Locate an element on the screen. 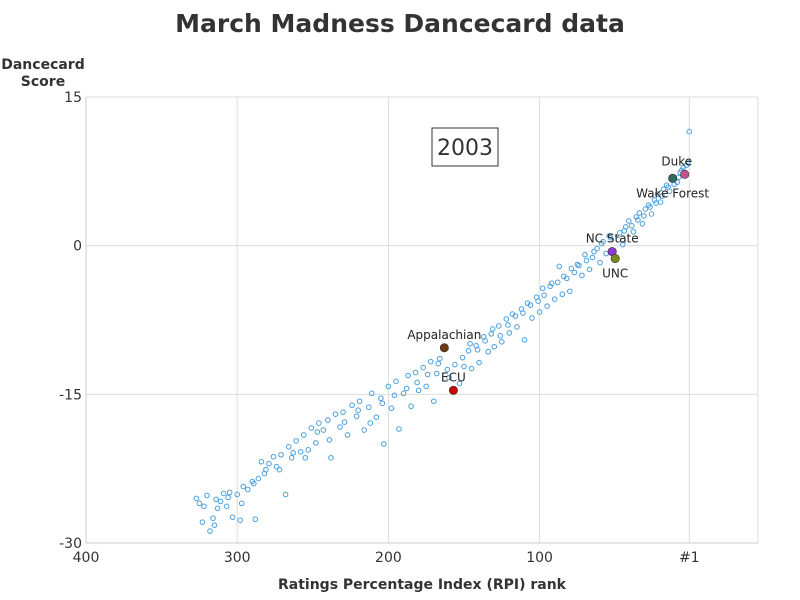  highlight-point-wake-forest is located at coordinates (673, 178).